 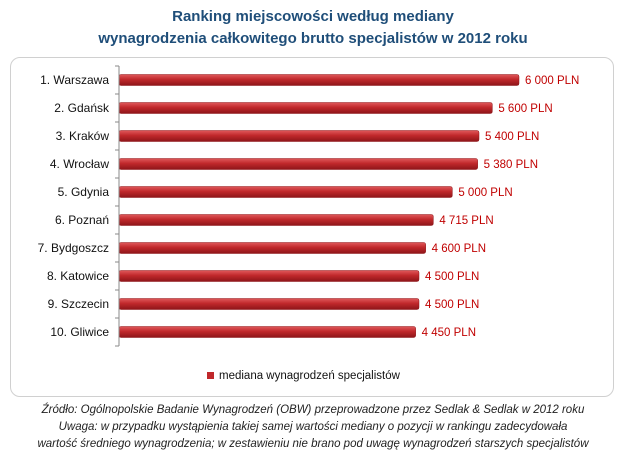 What do you see at coordinates (78, 276) in the screenshot?
I see `category-label: 8. Katowice` at bounding box center [78, 276].